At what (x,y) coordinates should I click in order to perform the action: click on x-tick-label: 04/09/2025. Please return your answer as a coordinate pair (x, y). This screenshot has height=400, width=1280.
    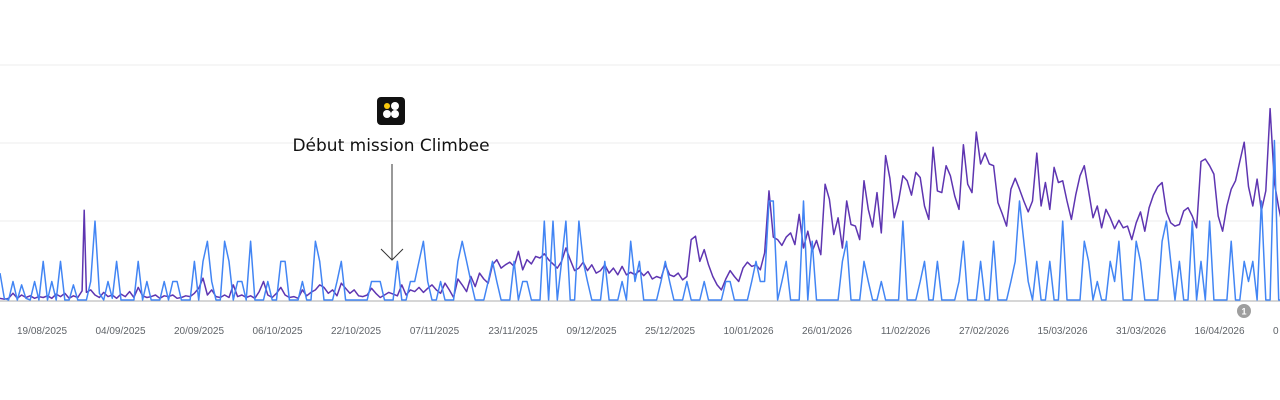
    Looking at the image, I should click on (120, 331).